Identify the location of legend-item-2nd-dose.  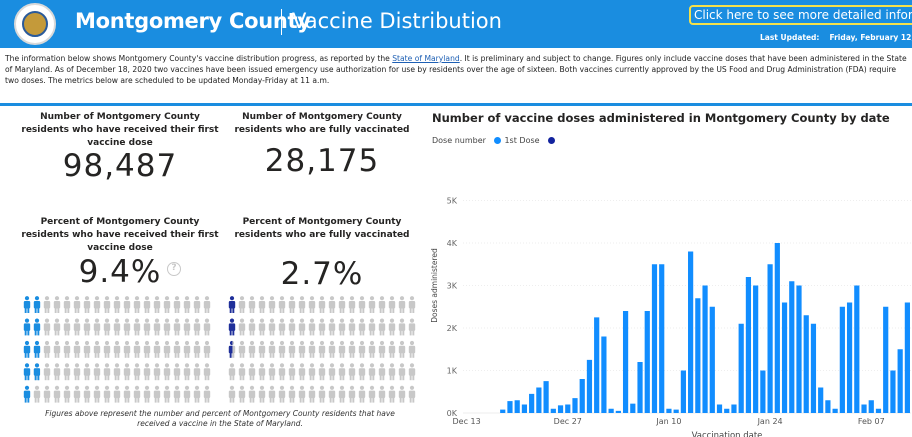
(553, 140).